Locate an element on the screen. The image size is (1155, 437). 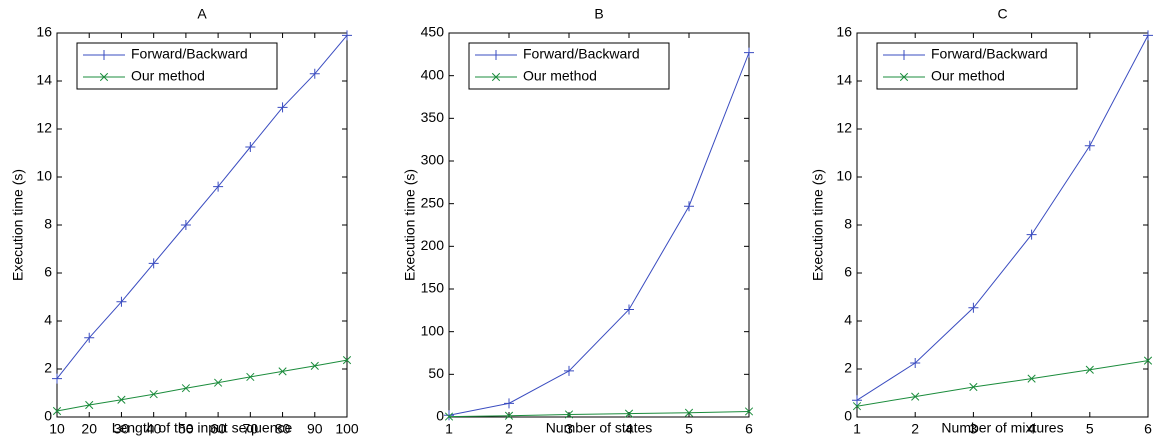
x-axis-label: Number of mixtures is located at coordinates (1002, 428).